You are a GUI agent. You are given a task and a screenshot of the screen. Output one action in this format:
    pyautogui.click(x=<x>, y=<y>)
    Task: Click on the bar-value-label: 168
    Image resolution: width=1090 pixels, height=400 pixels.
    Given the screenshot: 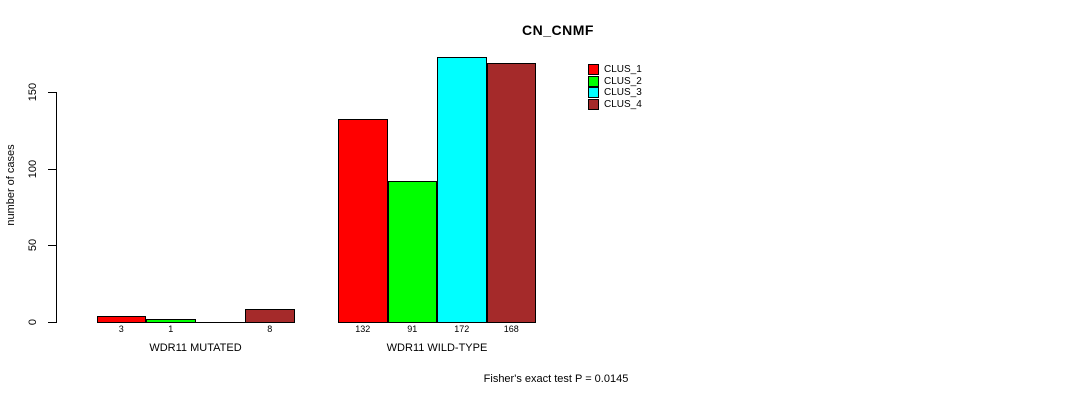 What is the action you would take?
    pyautogui.click(x=511, y=329)
    